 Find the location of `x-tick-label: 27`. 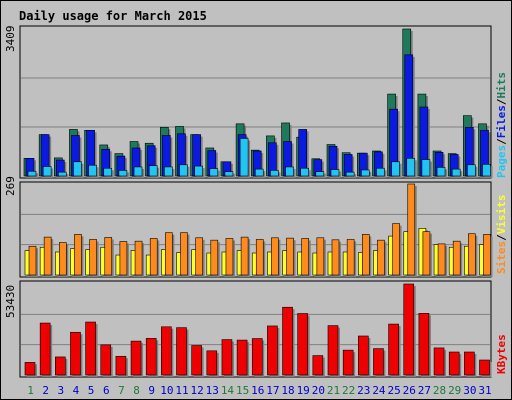

x-tick-label: 27 is located at coordinates (424, 390).